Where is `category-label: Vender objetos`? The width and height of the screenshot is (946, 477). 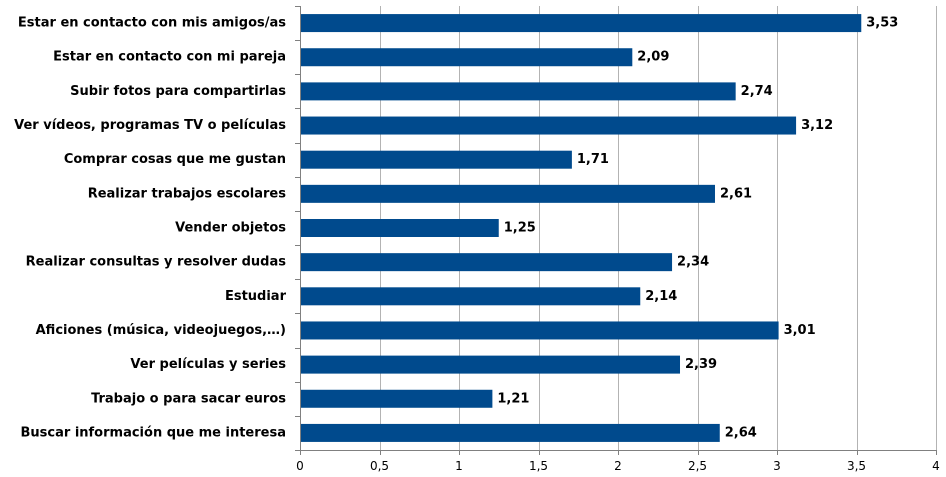
category-label: Vender objetos is located at coordinates (230, 228).